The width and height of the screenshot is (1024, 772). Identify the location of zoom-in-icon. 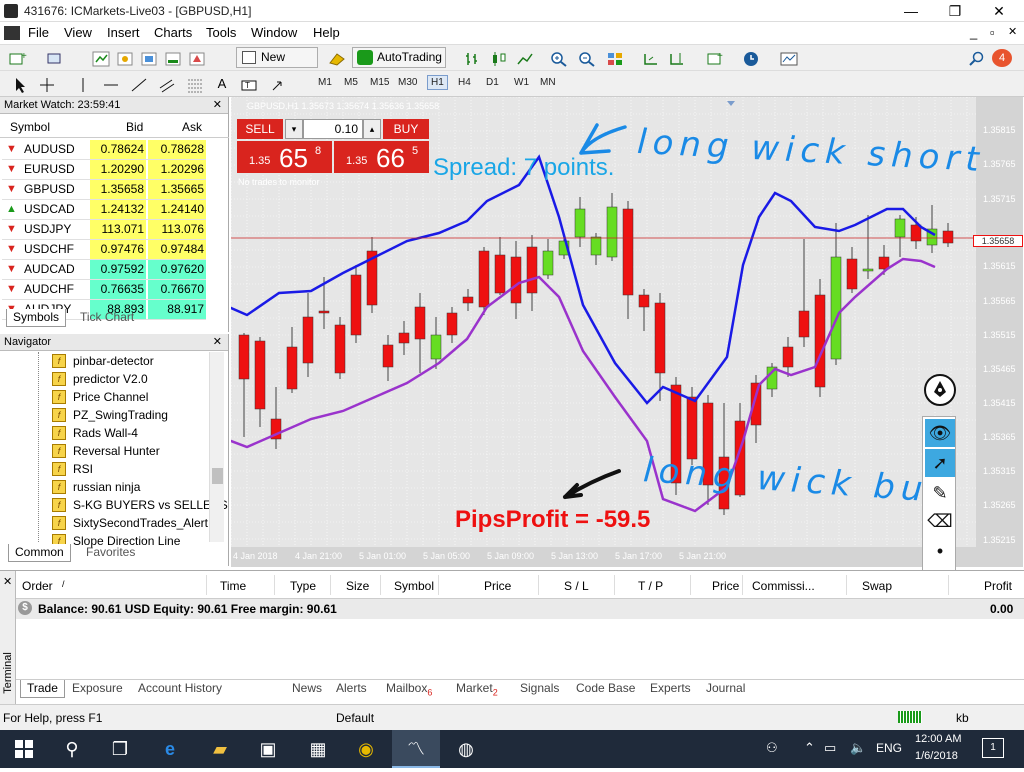
(558, 58).